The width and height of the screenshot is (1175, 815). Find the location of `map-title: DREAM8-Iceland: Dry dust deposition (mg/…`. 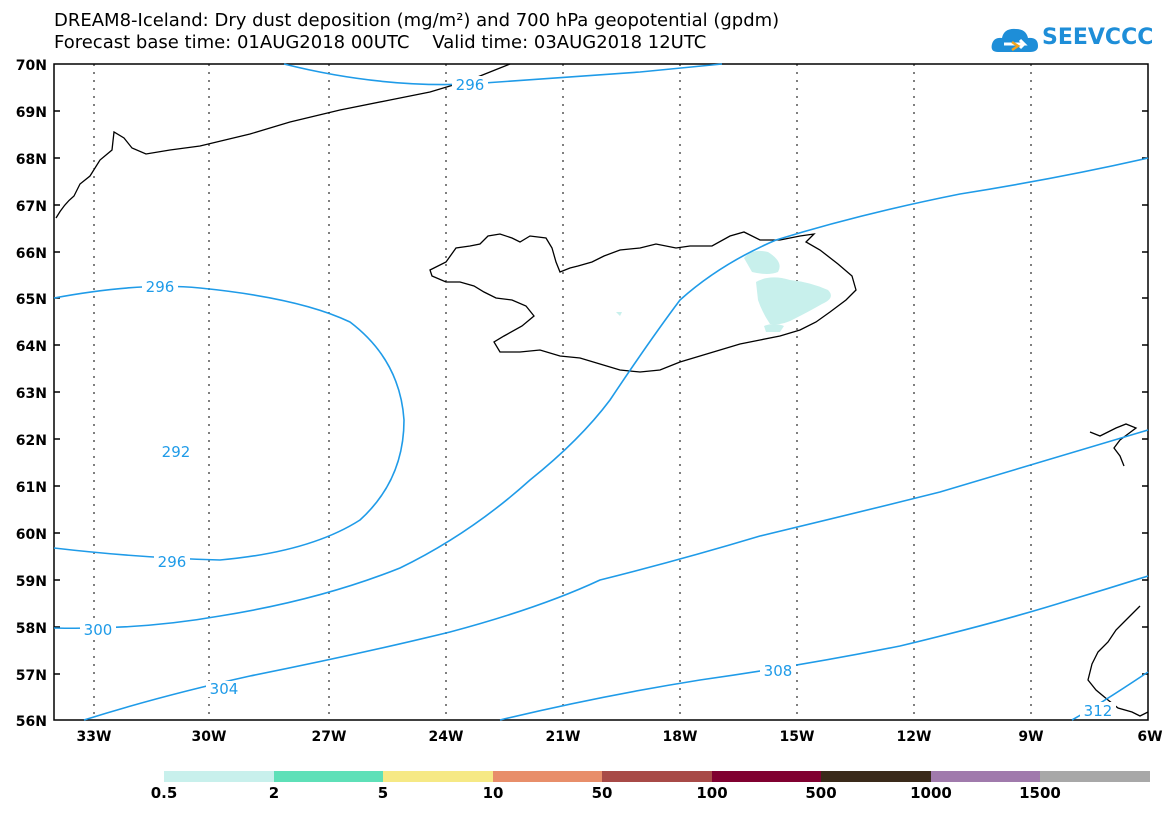

map-title: DREAM8-Iceland: Dry dust deposition (mg/… is located at coordinates (417, 20).